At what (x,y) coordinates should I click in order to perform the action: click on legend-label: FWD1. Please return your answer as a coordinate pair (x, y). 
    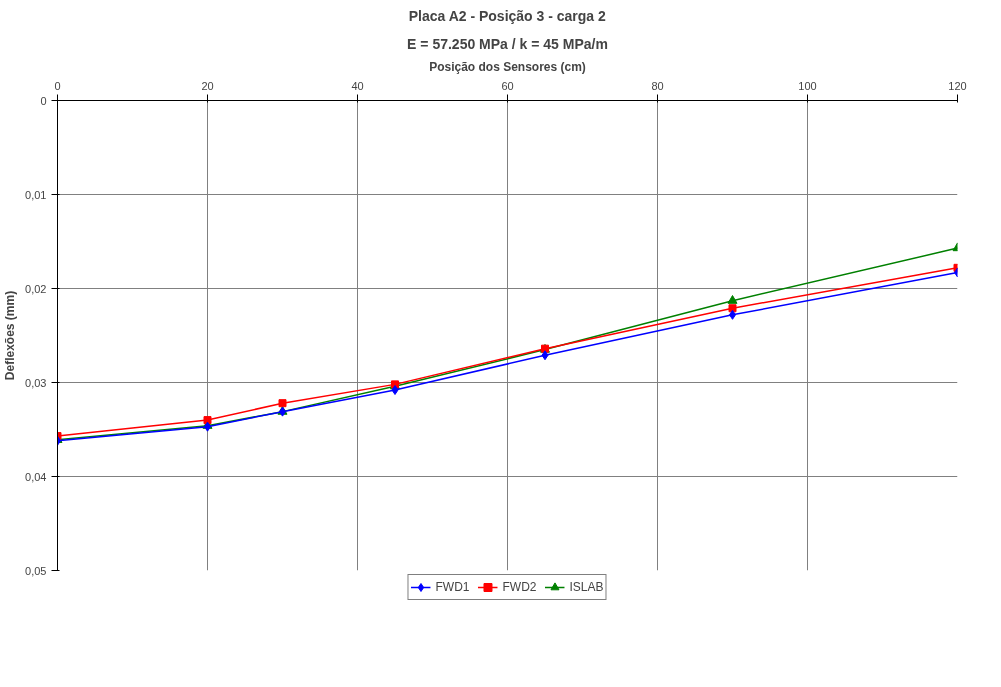
    Looking at the image, I should click on (452, 587).